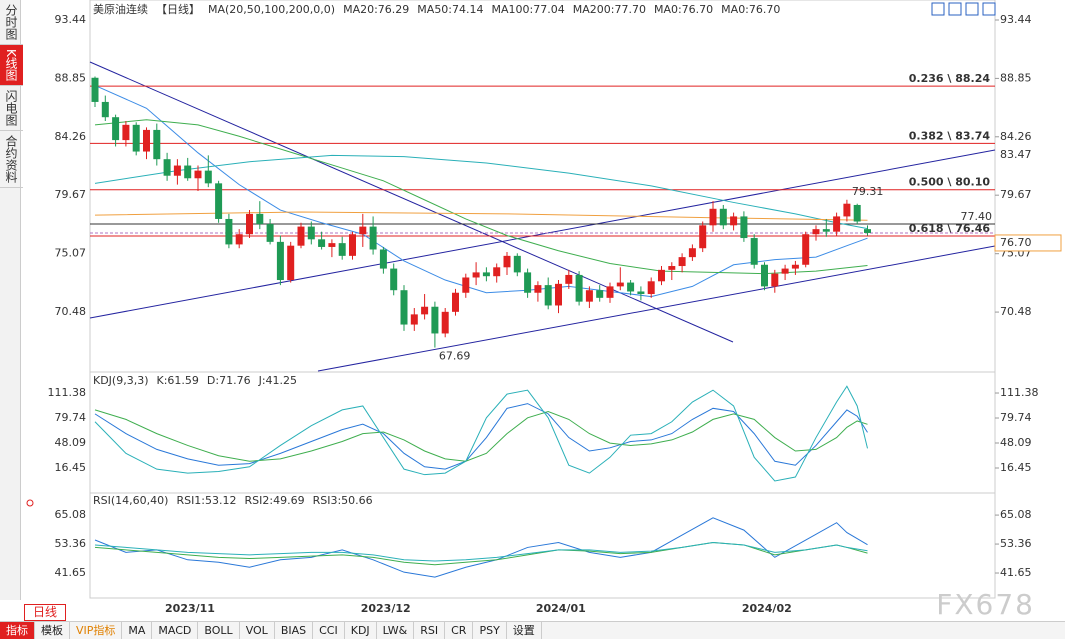  What do you see at coordinates (963, 9) in the screenshot?
I see `toolbar-icons` at bounding box center [963, 9].